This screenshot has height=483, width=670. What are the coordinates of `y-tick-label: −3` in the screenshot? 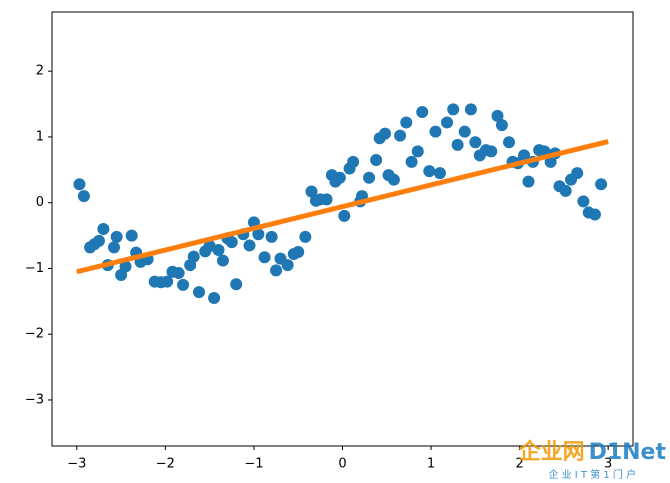 It's located at (34, 399).